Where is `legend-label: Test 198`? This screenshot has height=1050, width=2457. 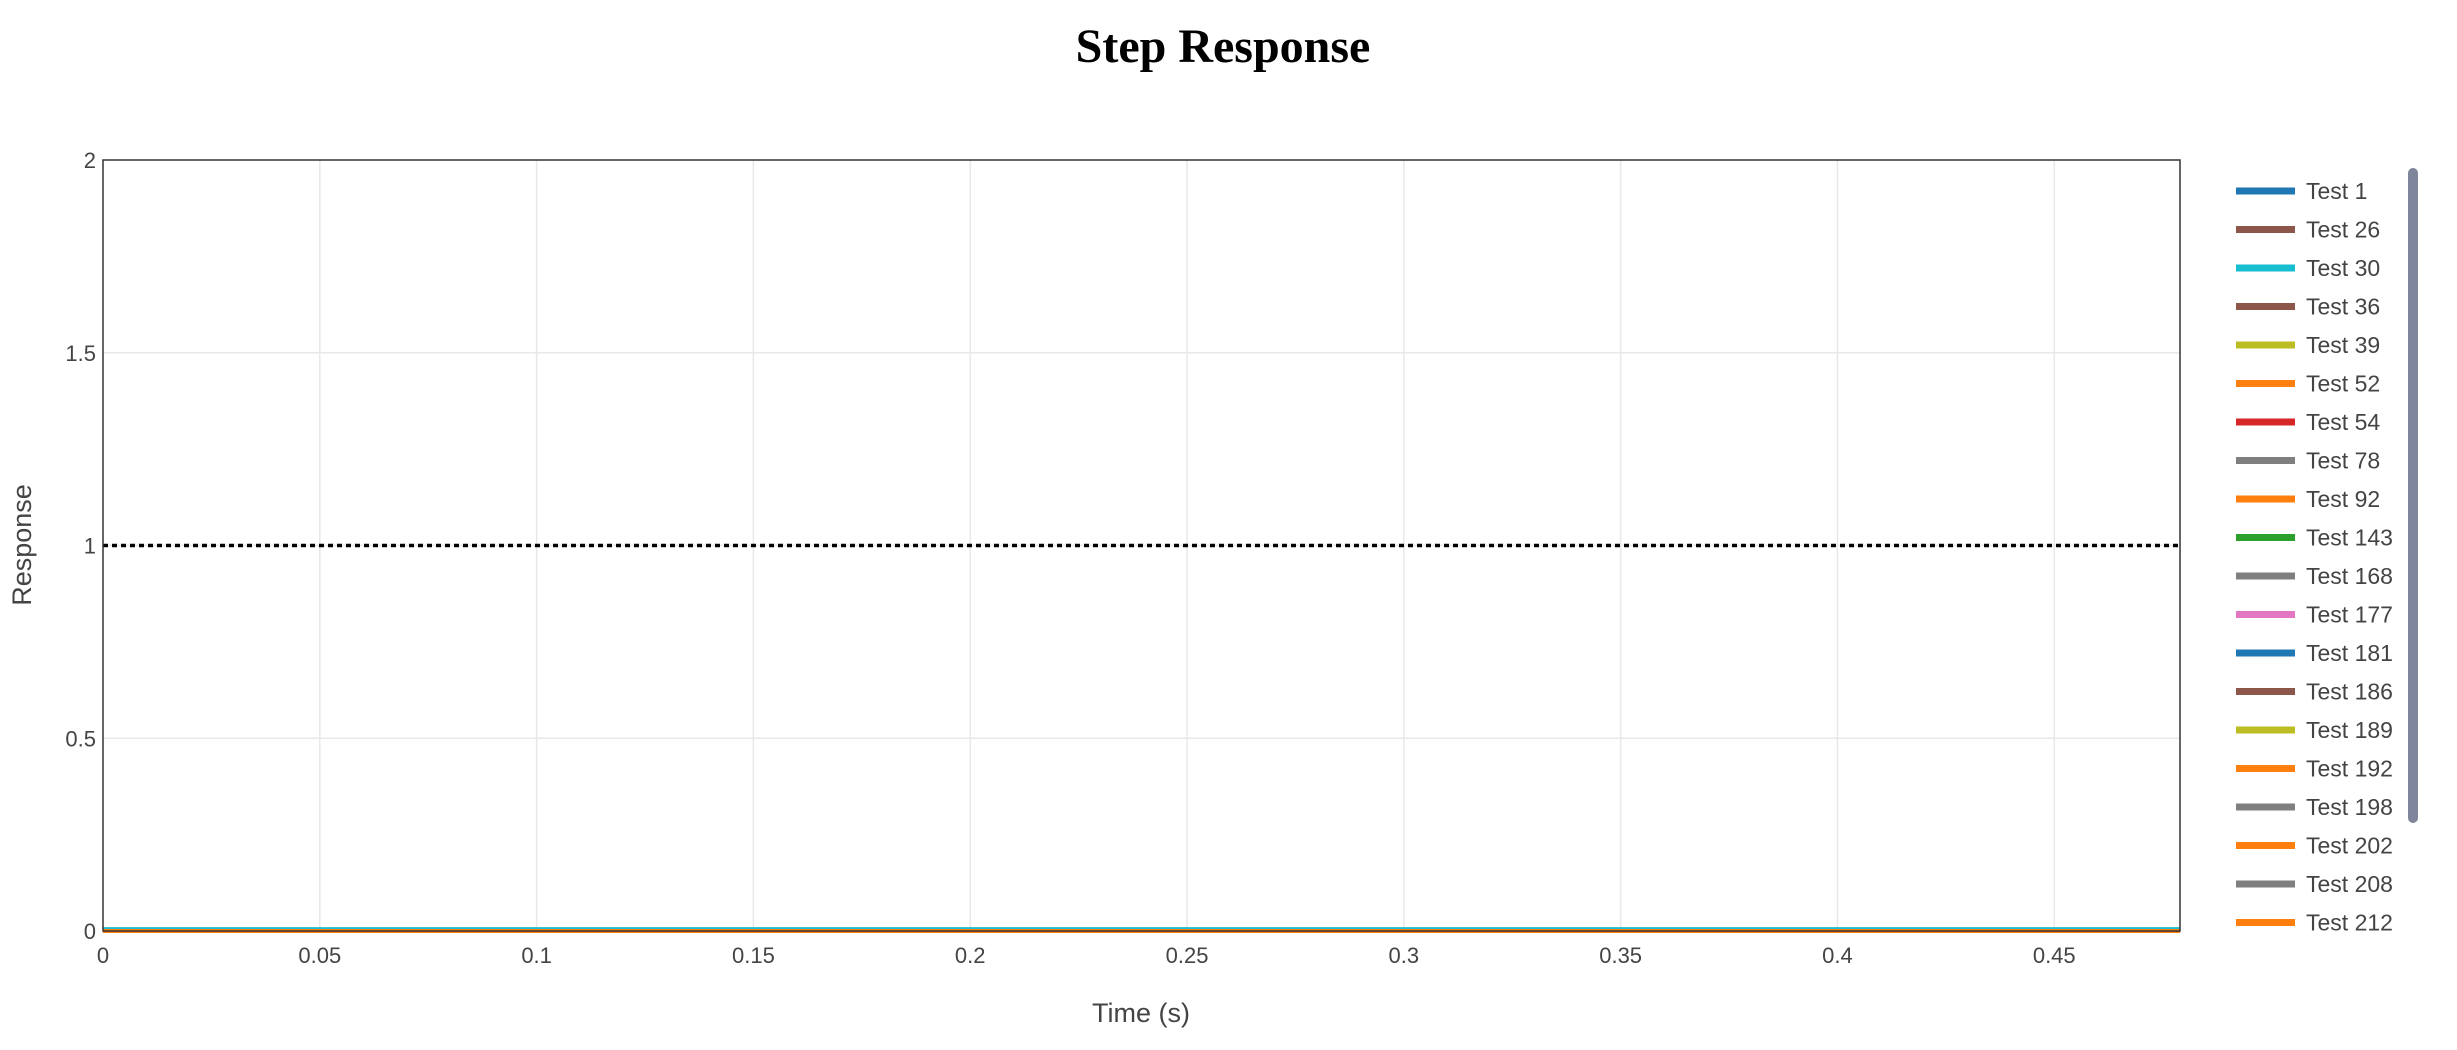
legend-label: Test 198 is located at coordinates (2349, 807).